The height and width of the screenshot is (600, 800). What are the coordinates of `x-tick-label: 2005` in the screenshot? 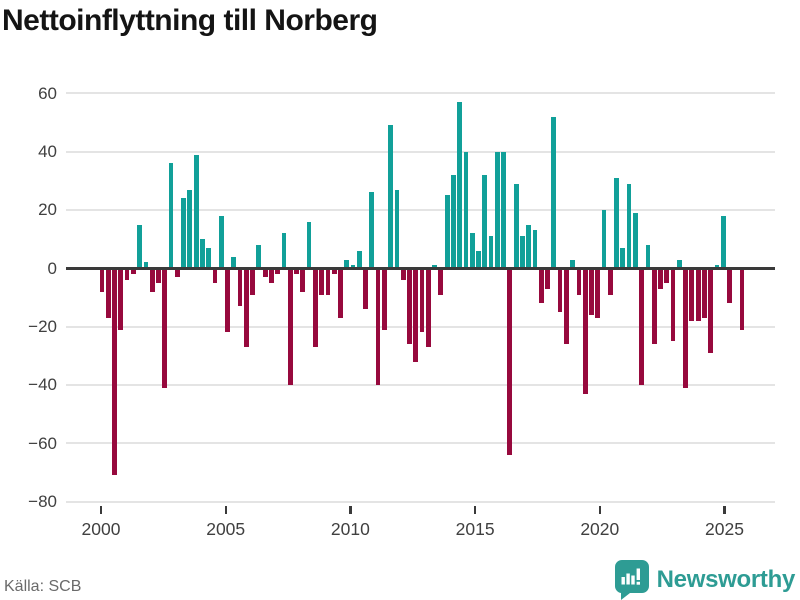 It's located at (226, 529).